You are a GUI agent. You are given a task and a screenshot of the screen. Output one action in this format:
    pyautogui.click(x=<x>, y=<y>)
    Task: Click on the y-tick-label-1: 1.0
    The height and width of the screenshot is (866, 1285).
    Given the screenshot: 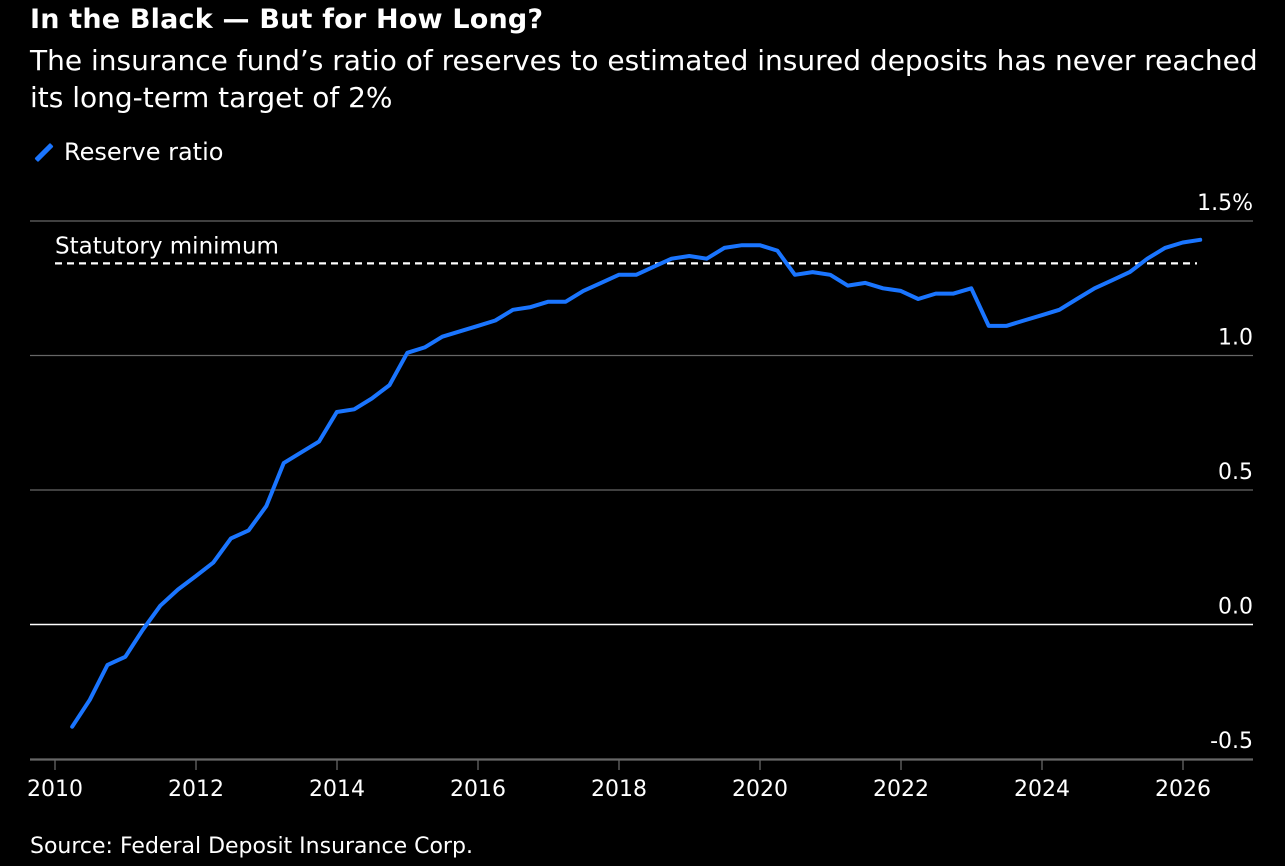 What is the action you would take?
    pyautogui.click(x=1235, y=338)
    